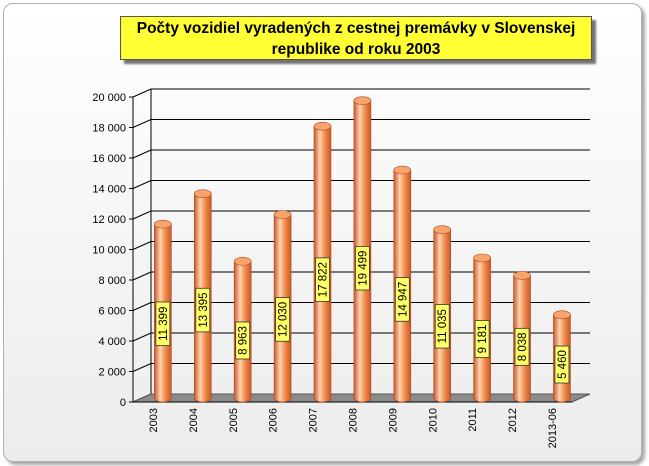 The width and height of the screenshot is (649, 466). I want to click on bar-2011: 9 181, so click(482, 328).